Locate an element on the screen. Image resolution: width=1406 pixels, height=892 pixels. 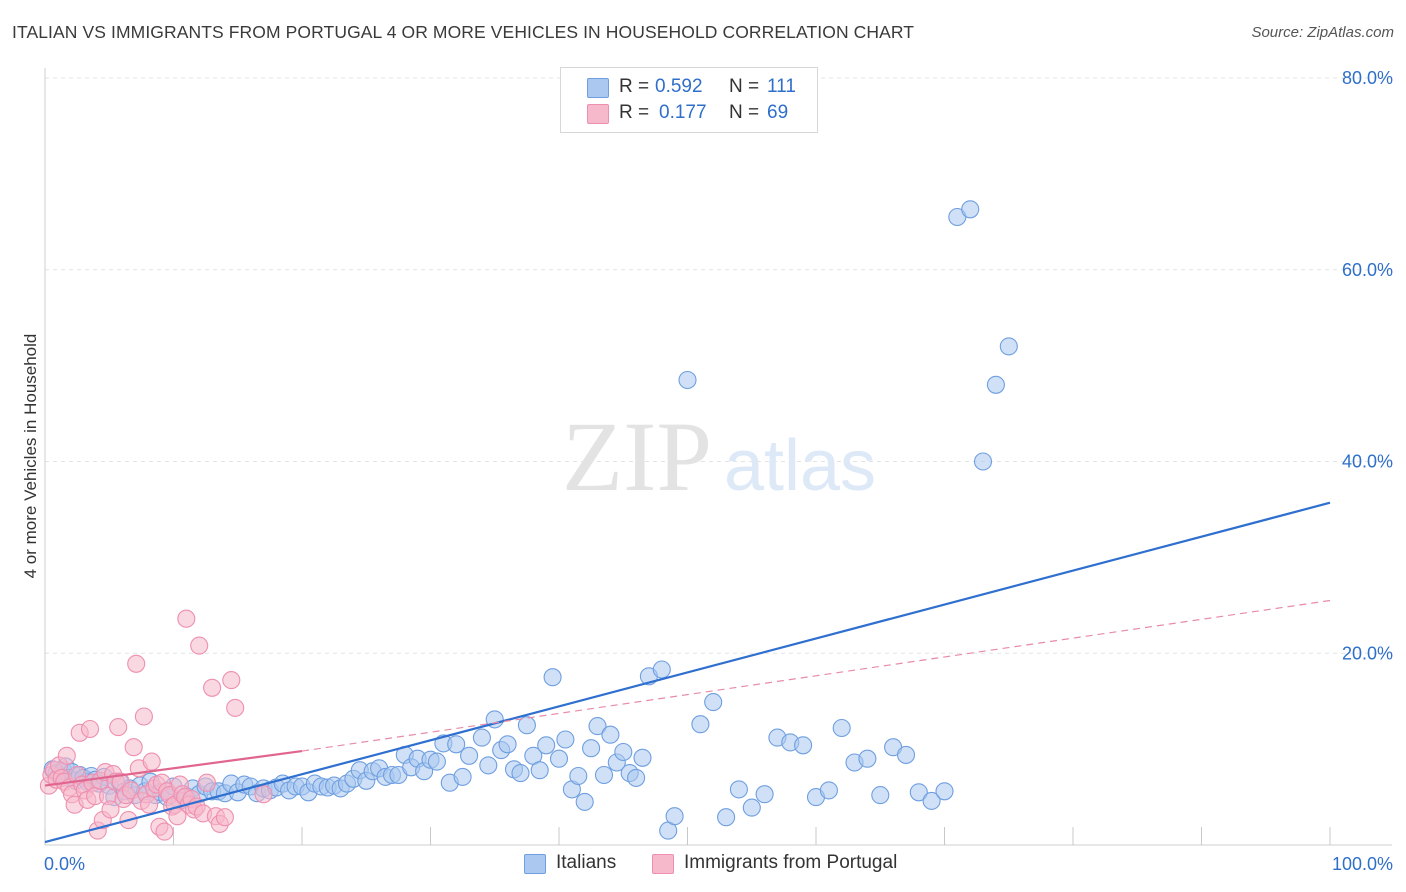
watermark-zip: ZIP is located at coordinates (637, 456).